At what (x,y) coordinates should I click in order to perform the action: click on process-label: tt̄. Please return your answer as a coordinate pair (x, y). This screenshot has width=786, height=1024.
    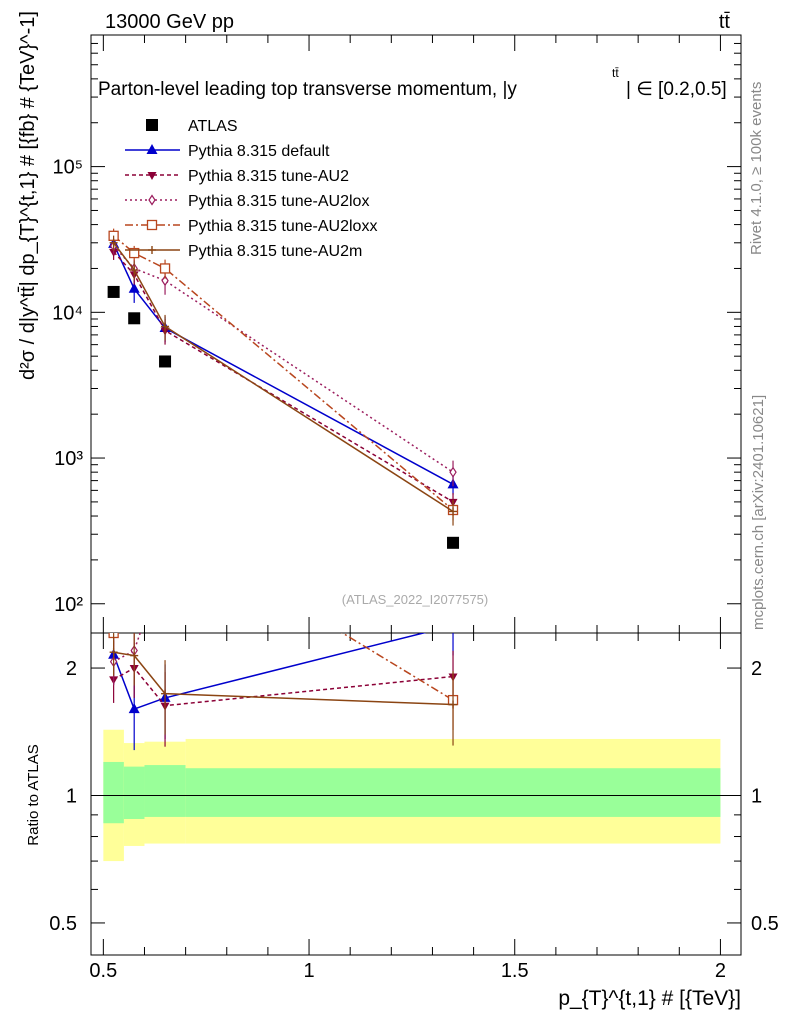
    Looking at the image, I should click on (725, 22).